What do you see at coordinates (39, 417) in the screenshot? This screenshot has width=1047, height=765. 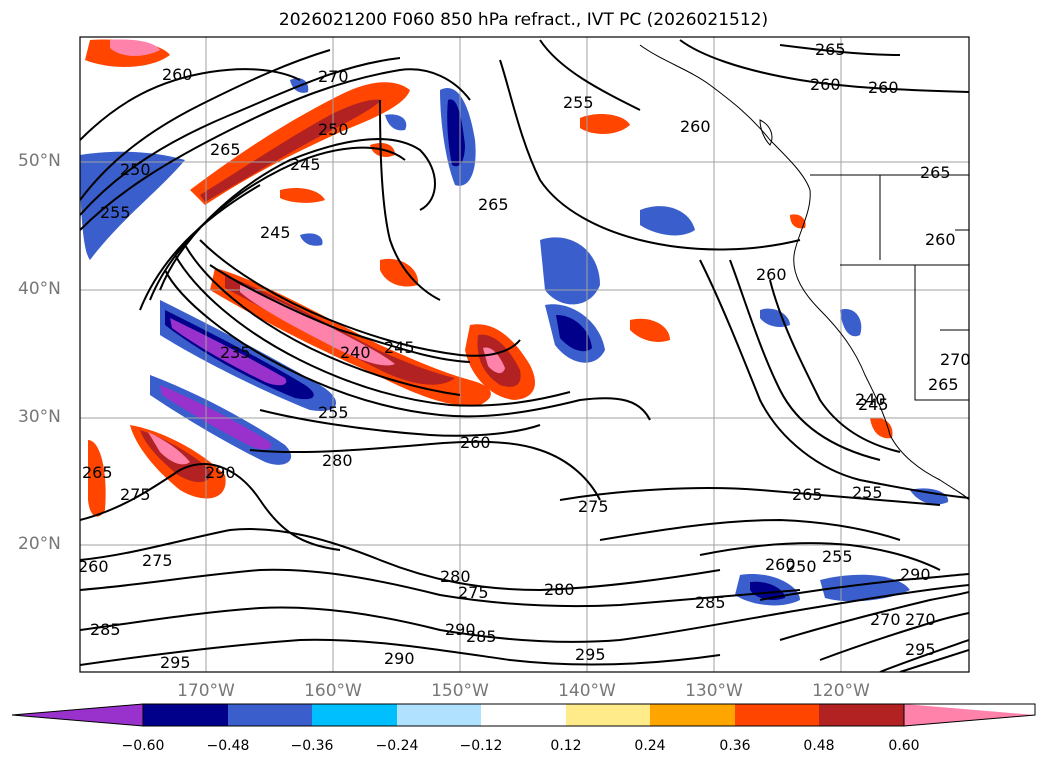 I see `lat-label: 30°N` at bounding box center [39, 417].